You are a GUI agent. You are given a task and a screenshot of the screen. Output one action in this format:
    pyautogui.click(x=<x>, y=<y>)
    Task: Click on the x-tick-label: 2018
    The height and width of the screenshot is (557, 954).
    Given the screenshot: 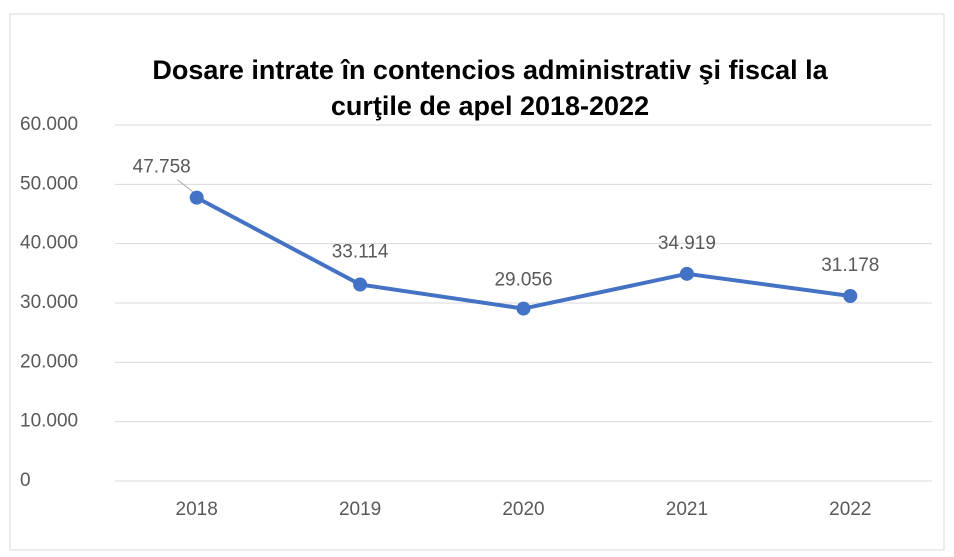 What is the action you would take?
    pyautogui.click(x=197, y=509)
    